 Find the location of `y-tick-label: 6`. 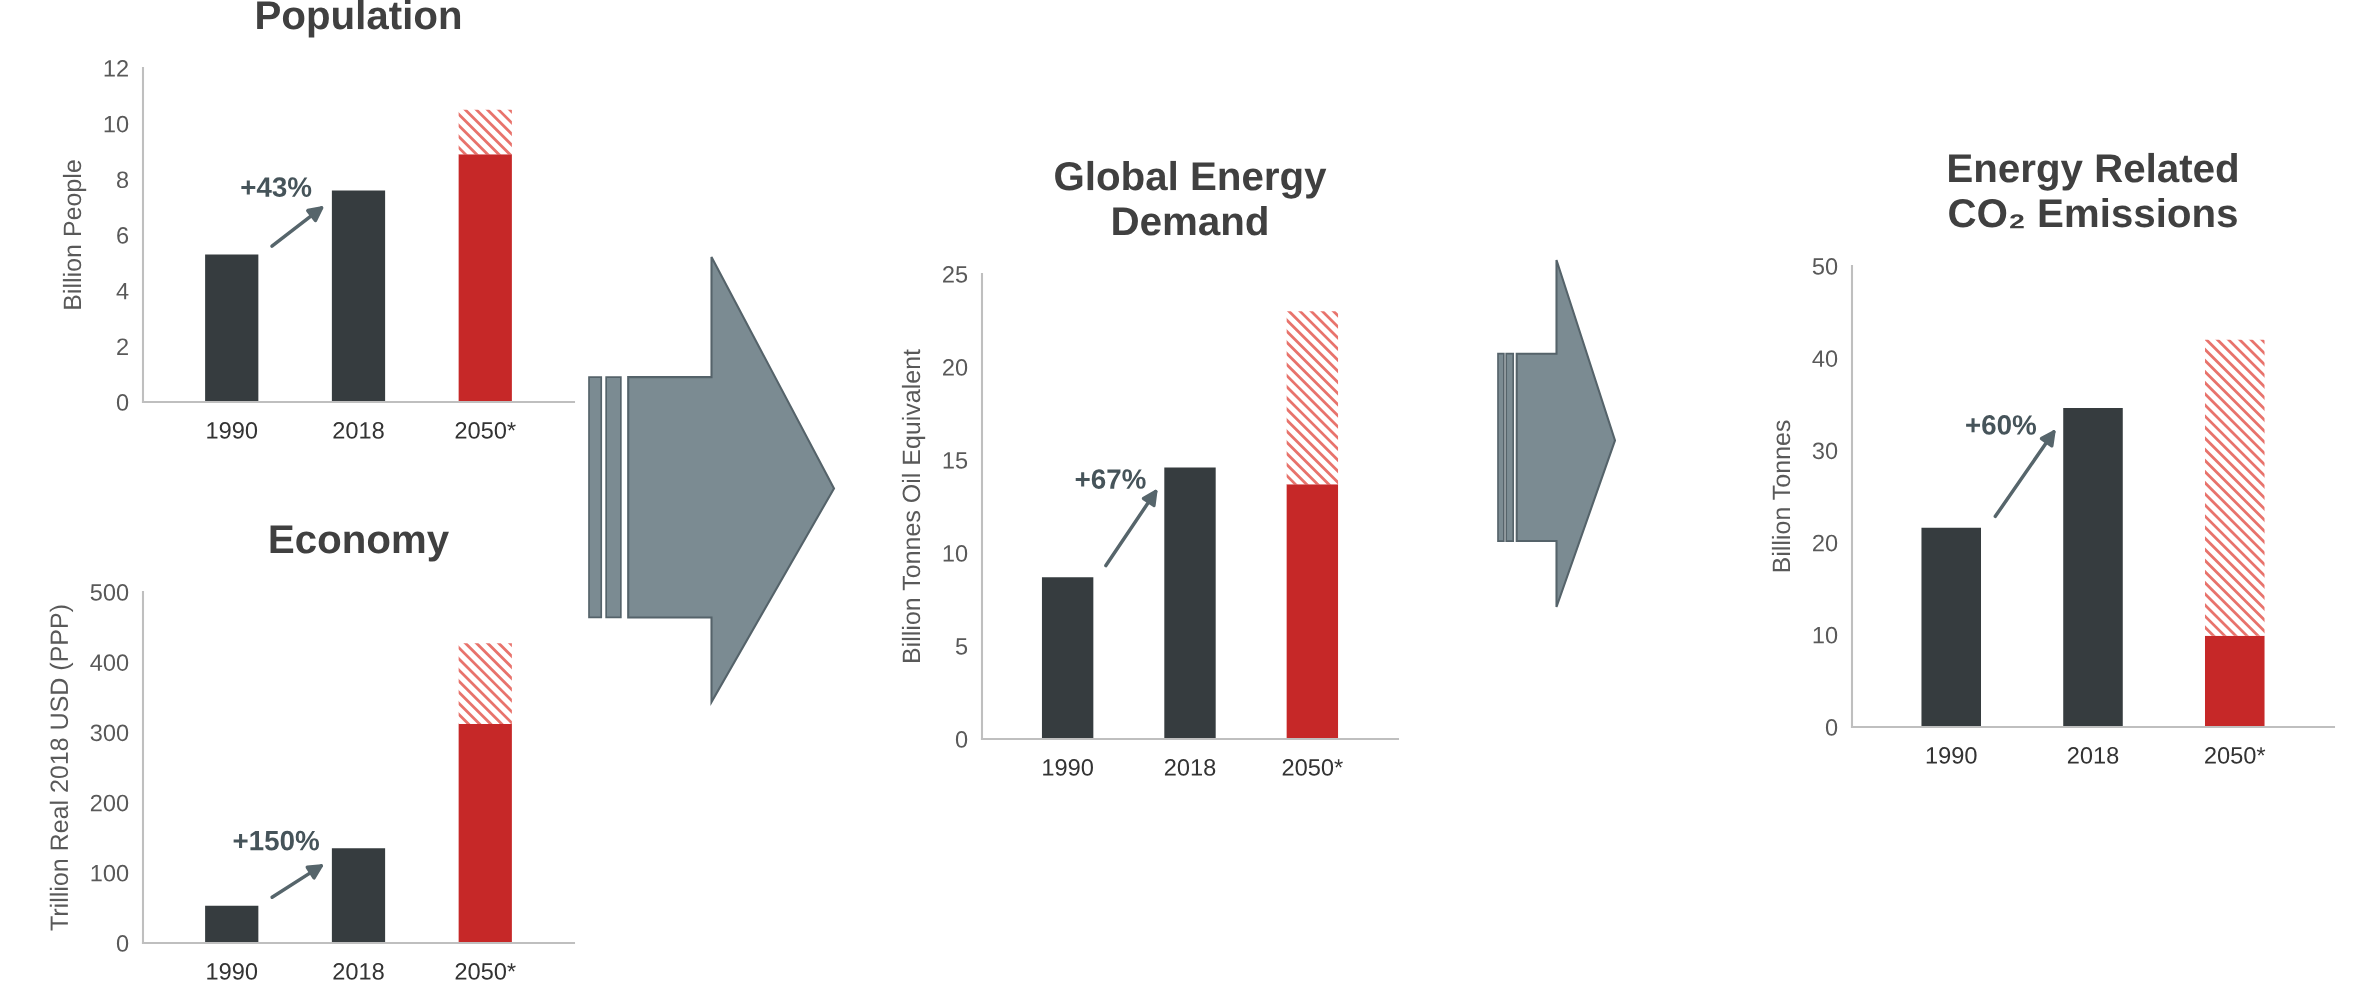

y-tick-label: 6 is located at coordinates (123, 235).